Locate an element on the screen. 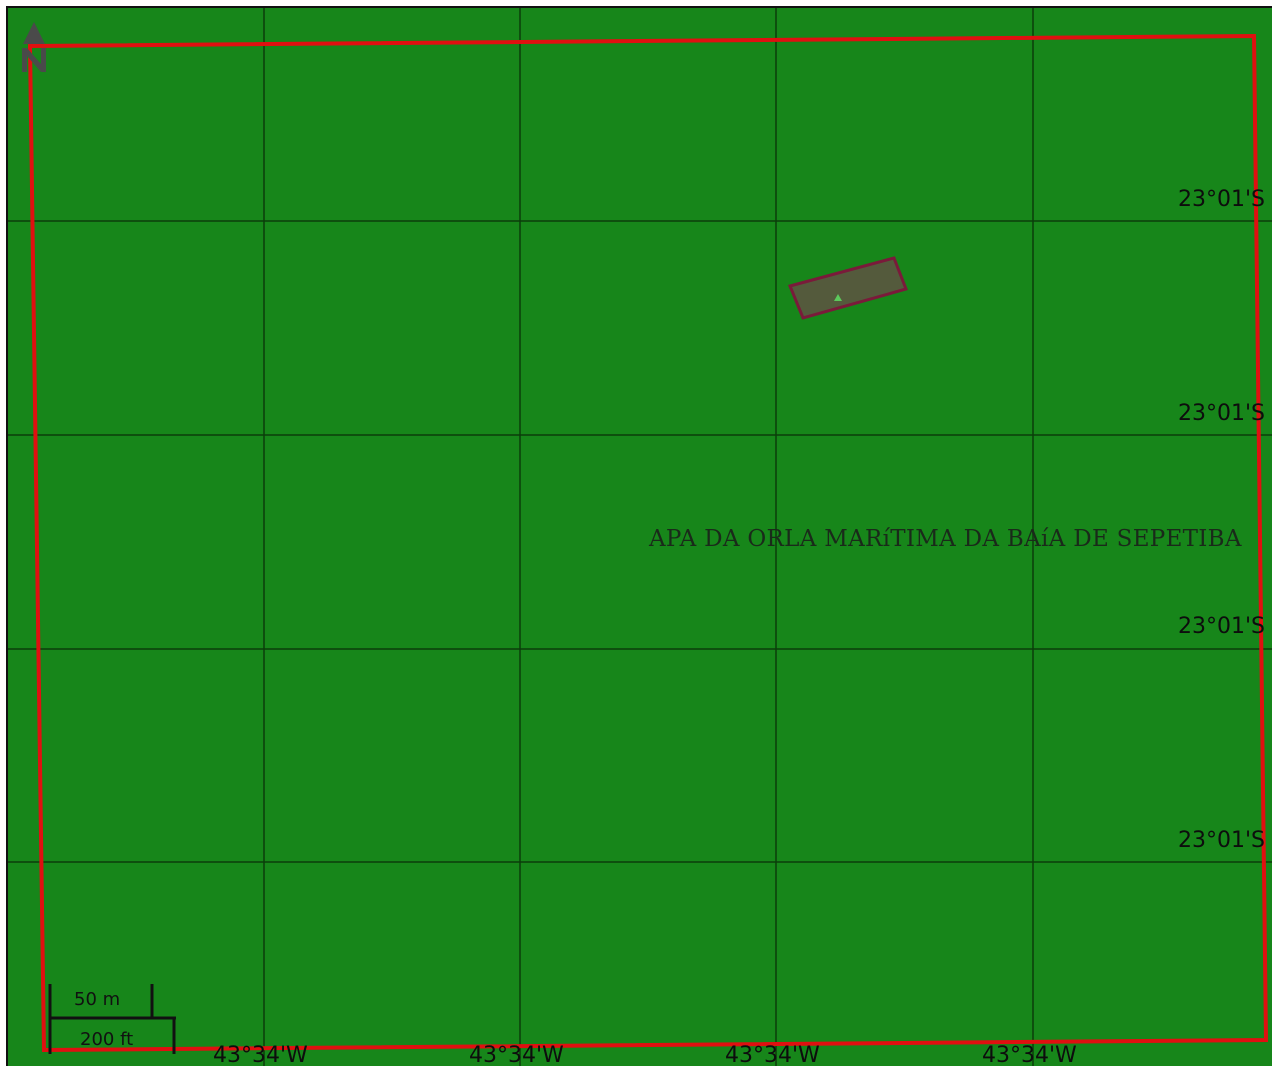 The image size is (1274, 1068). feature-point-icon is located at coordinates (838, 297).